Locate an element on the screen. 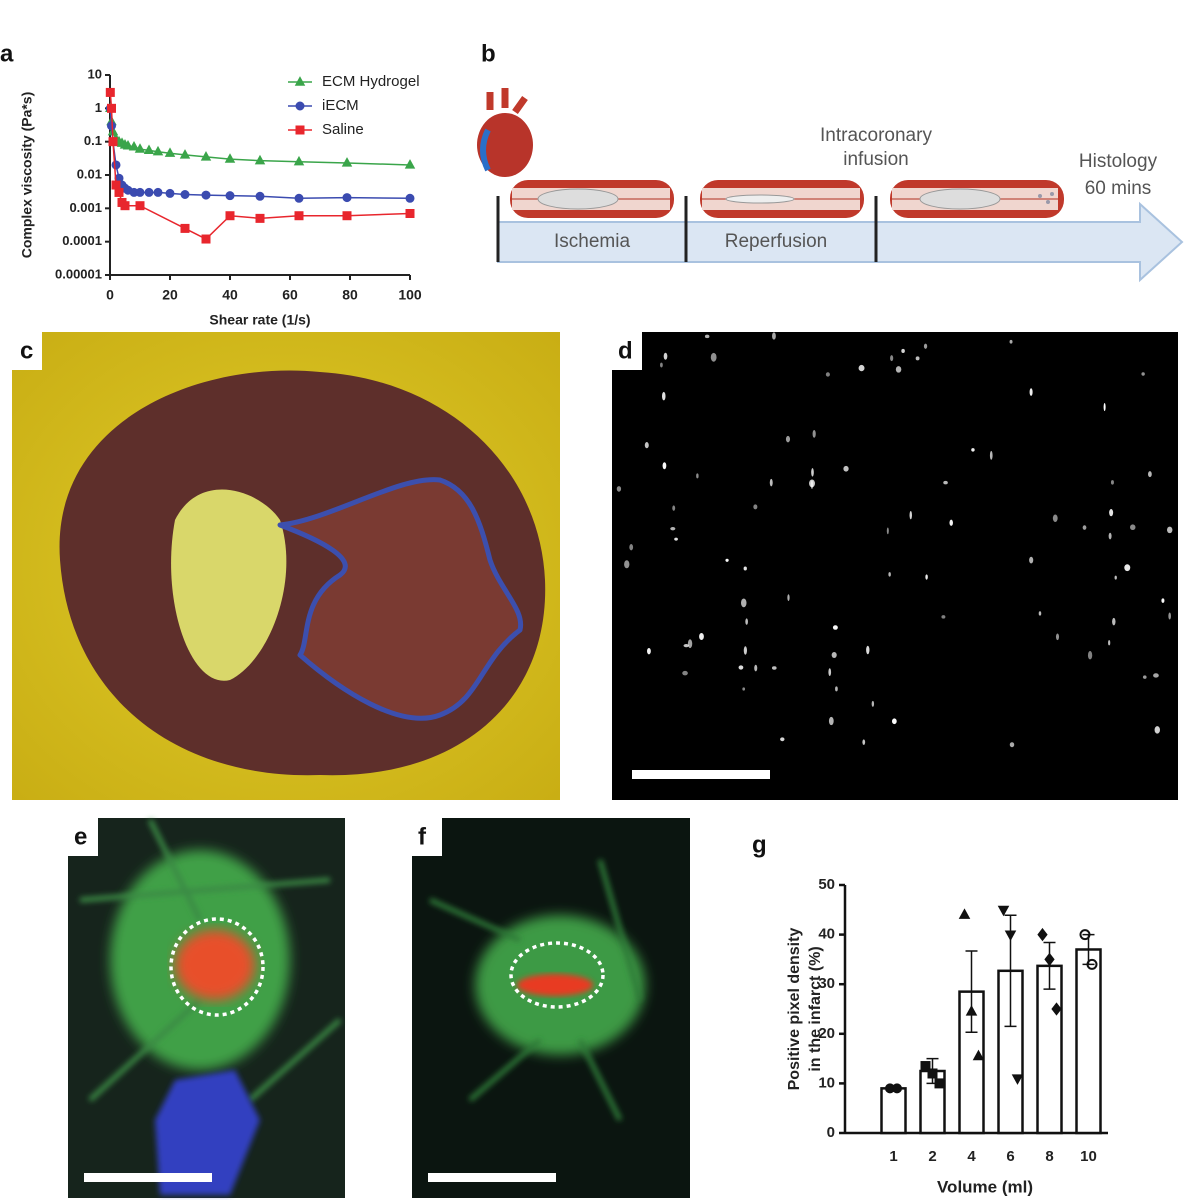  infusion-label: Intracoronary is located at coordinates (876, 135).